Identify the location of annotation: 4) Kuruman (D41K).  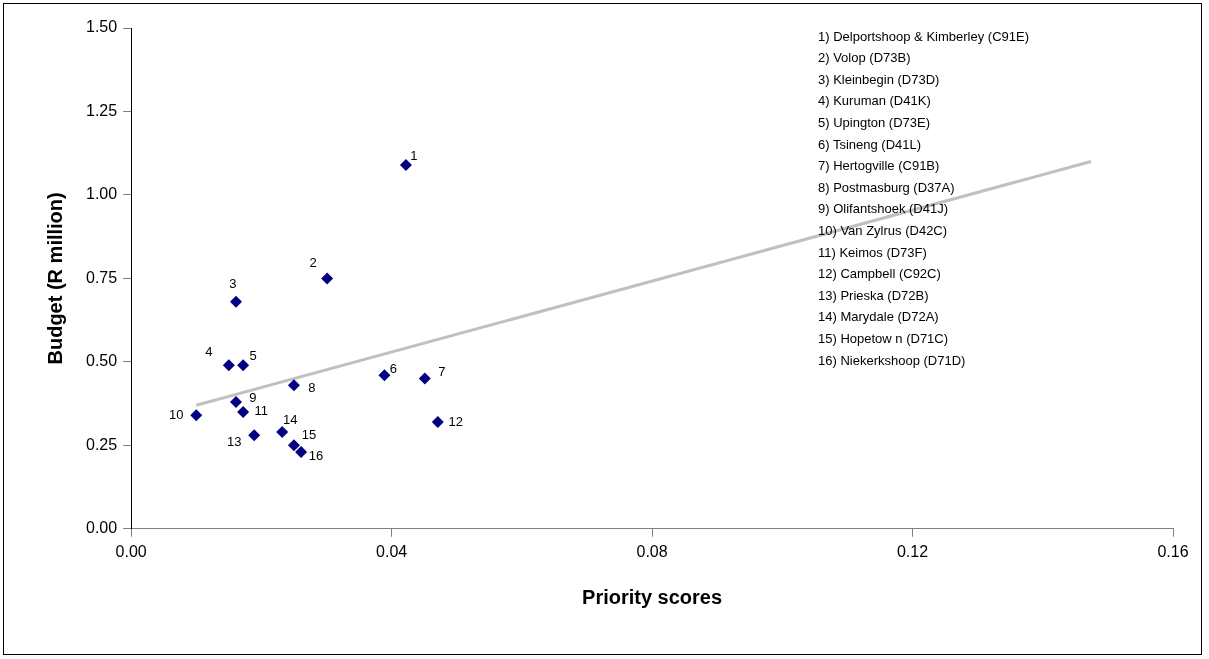
(874, 101).